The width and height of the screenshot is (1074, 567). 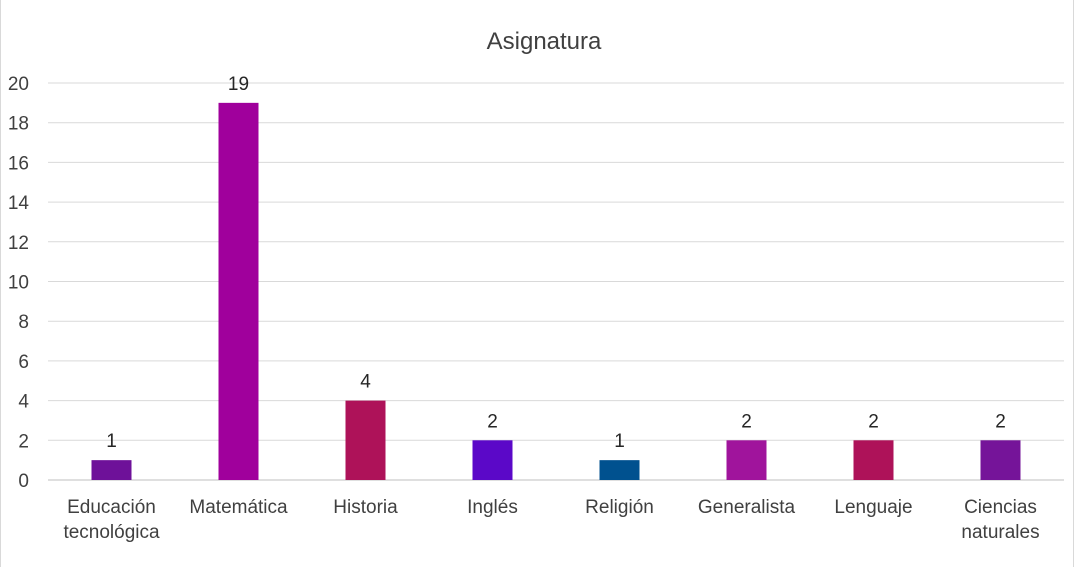 I want to click on y-axis: 0 2 4 6 8 10 12 14 16 18 20, so click(x=19, y=283).